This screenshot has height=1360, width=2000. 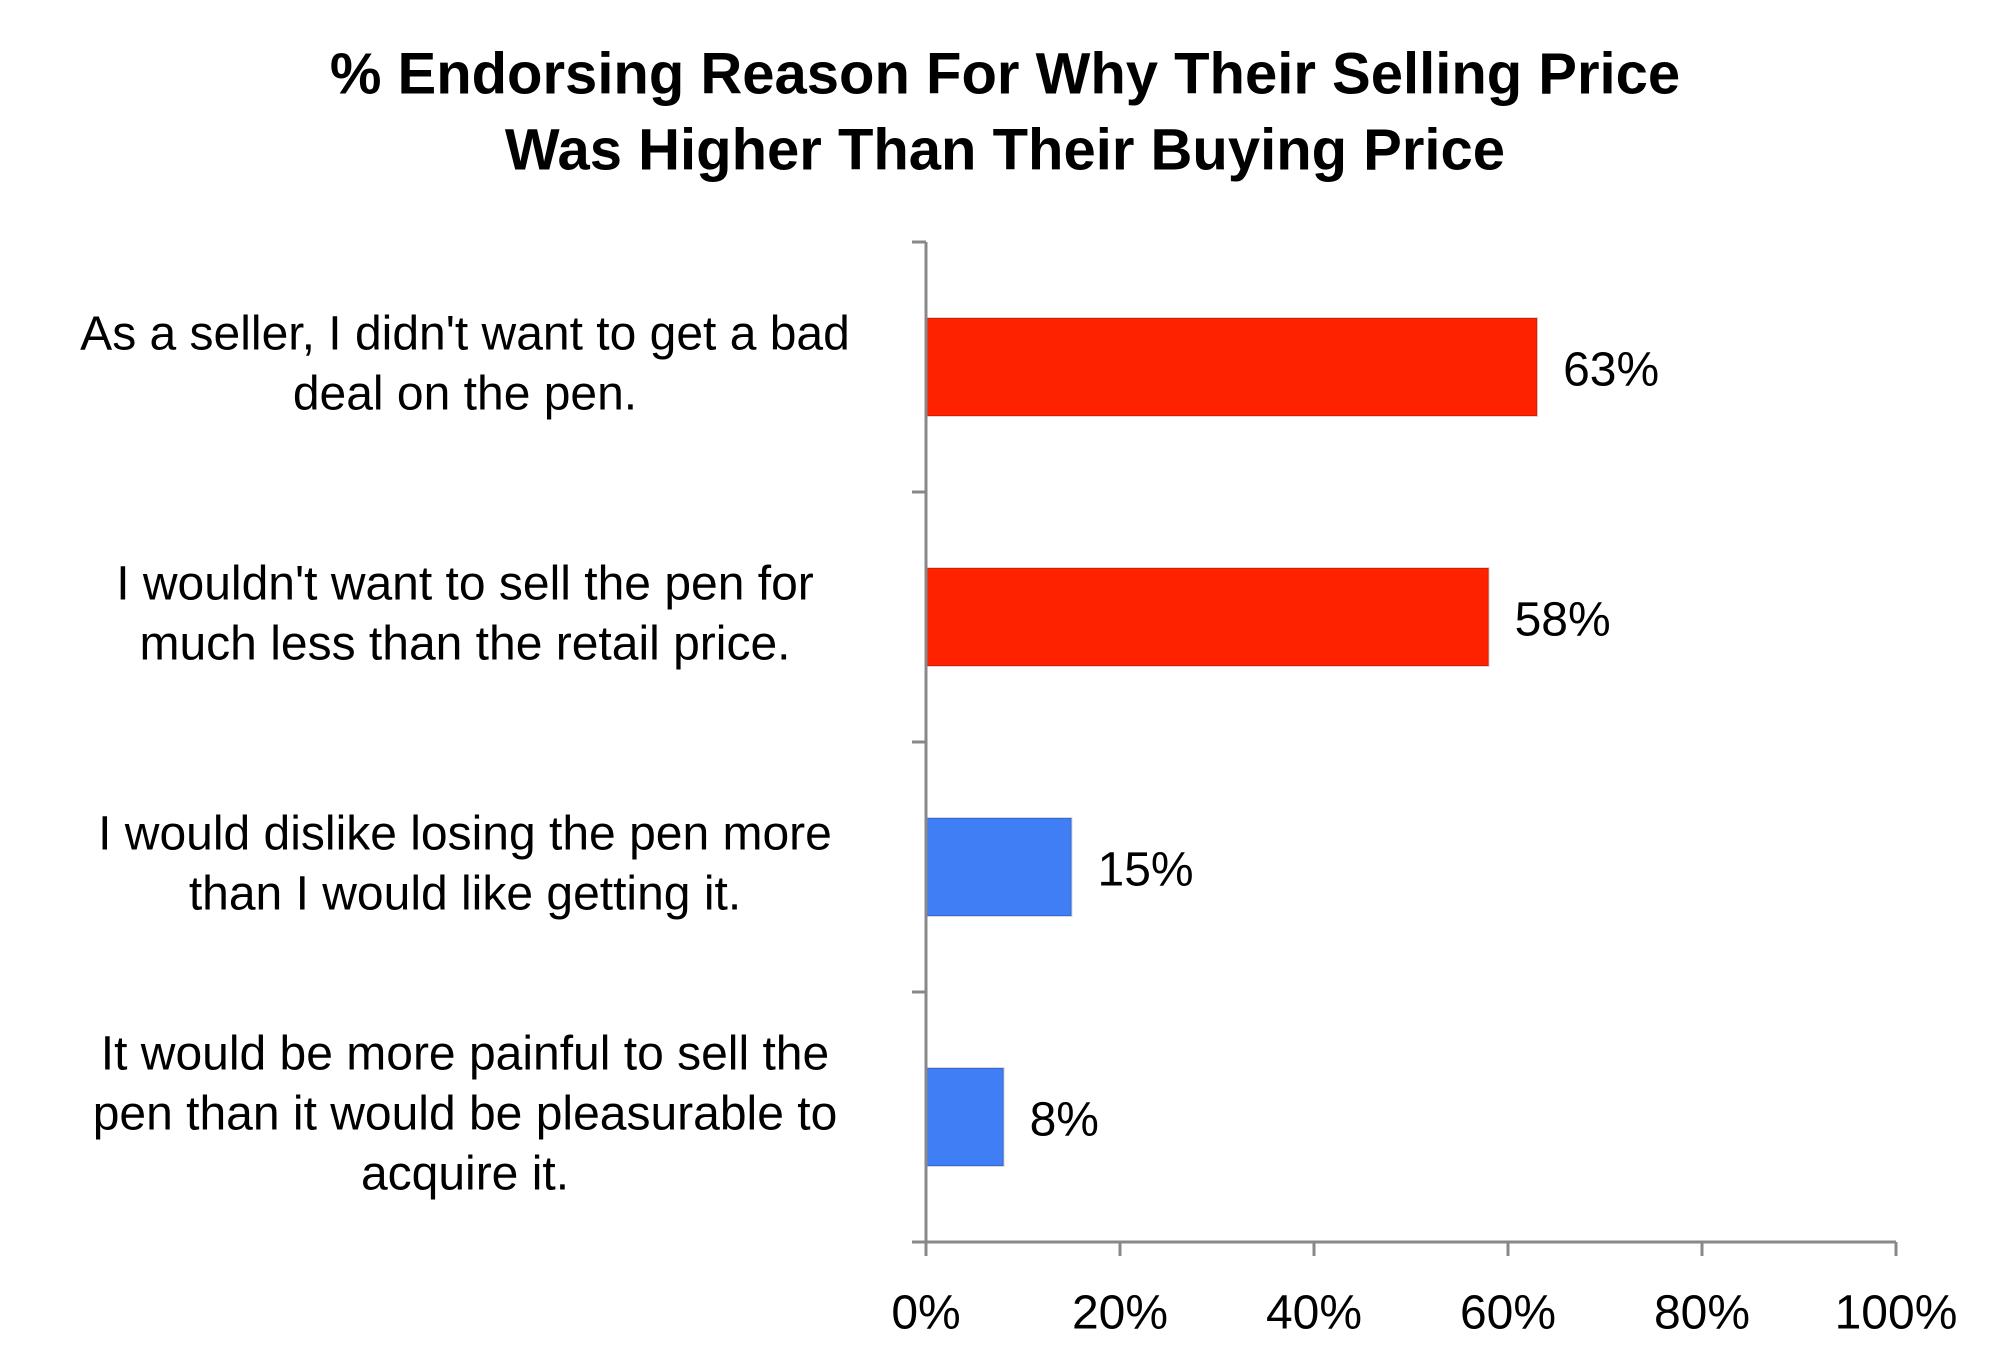 What do you see at coordinates (1120, 1313) in the screenshot?
I see `x-tick-label: 20%` at bounding box center [1120, 1313].